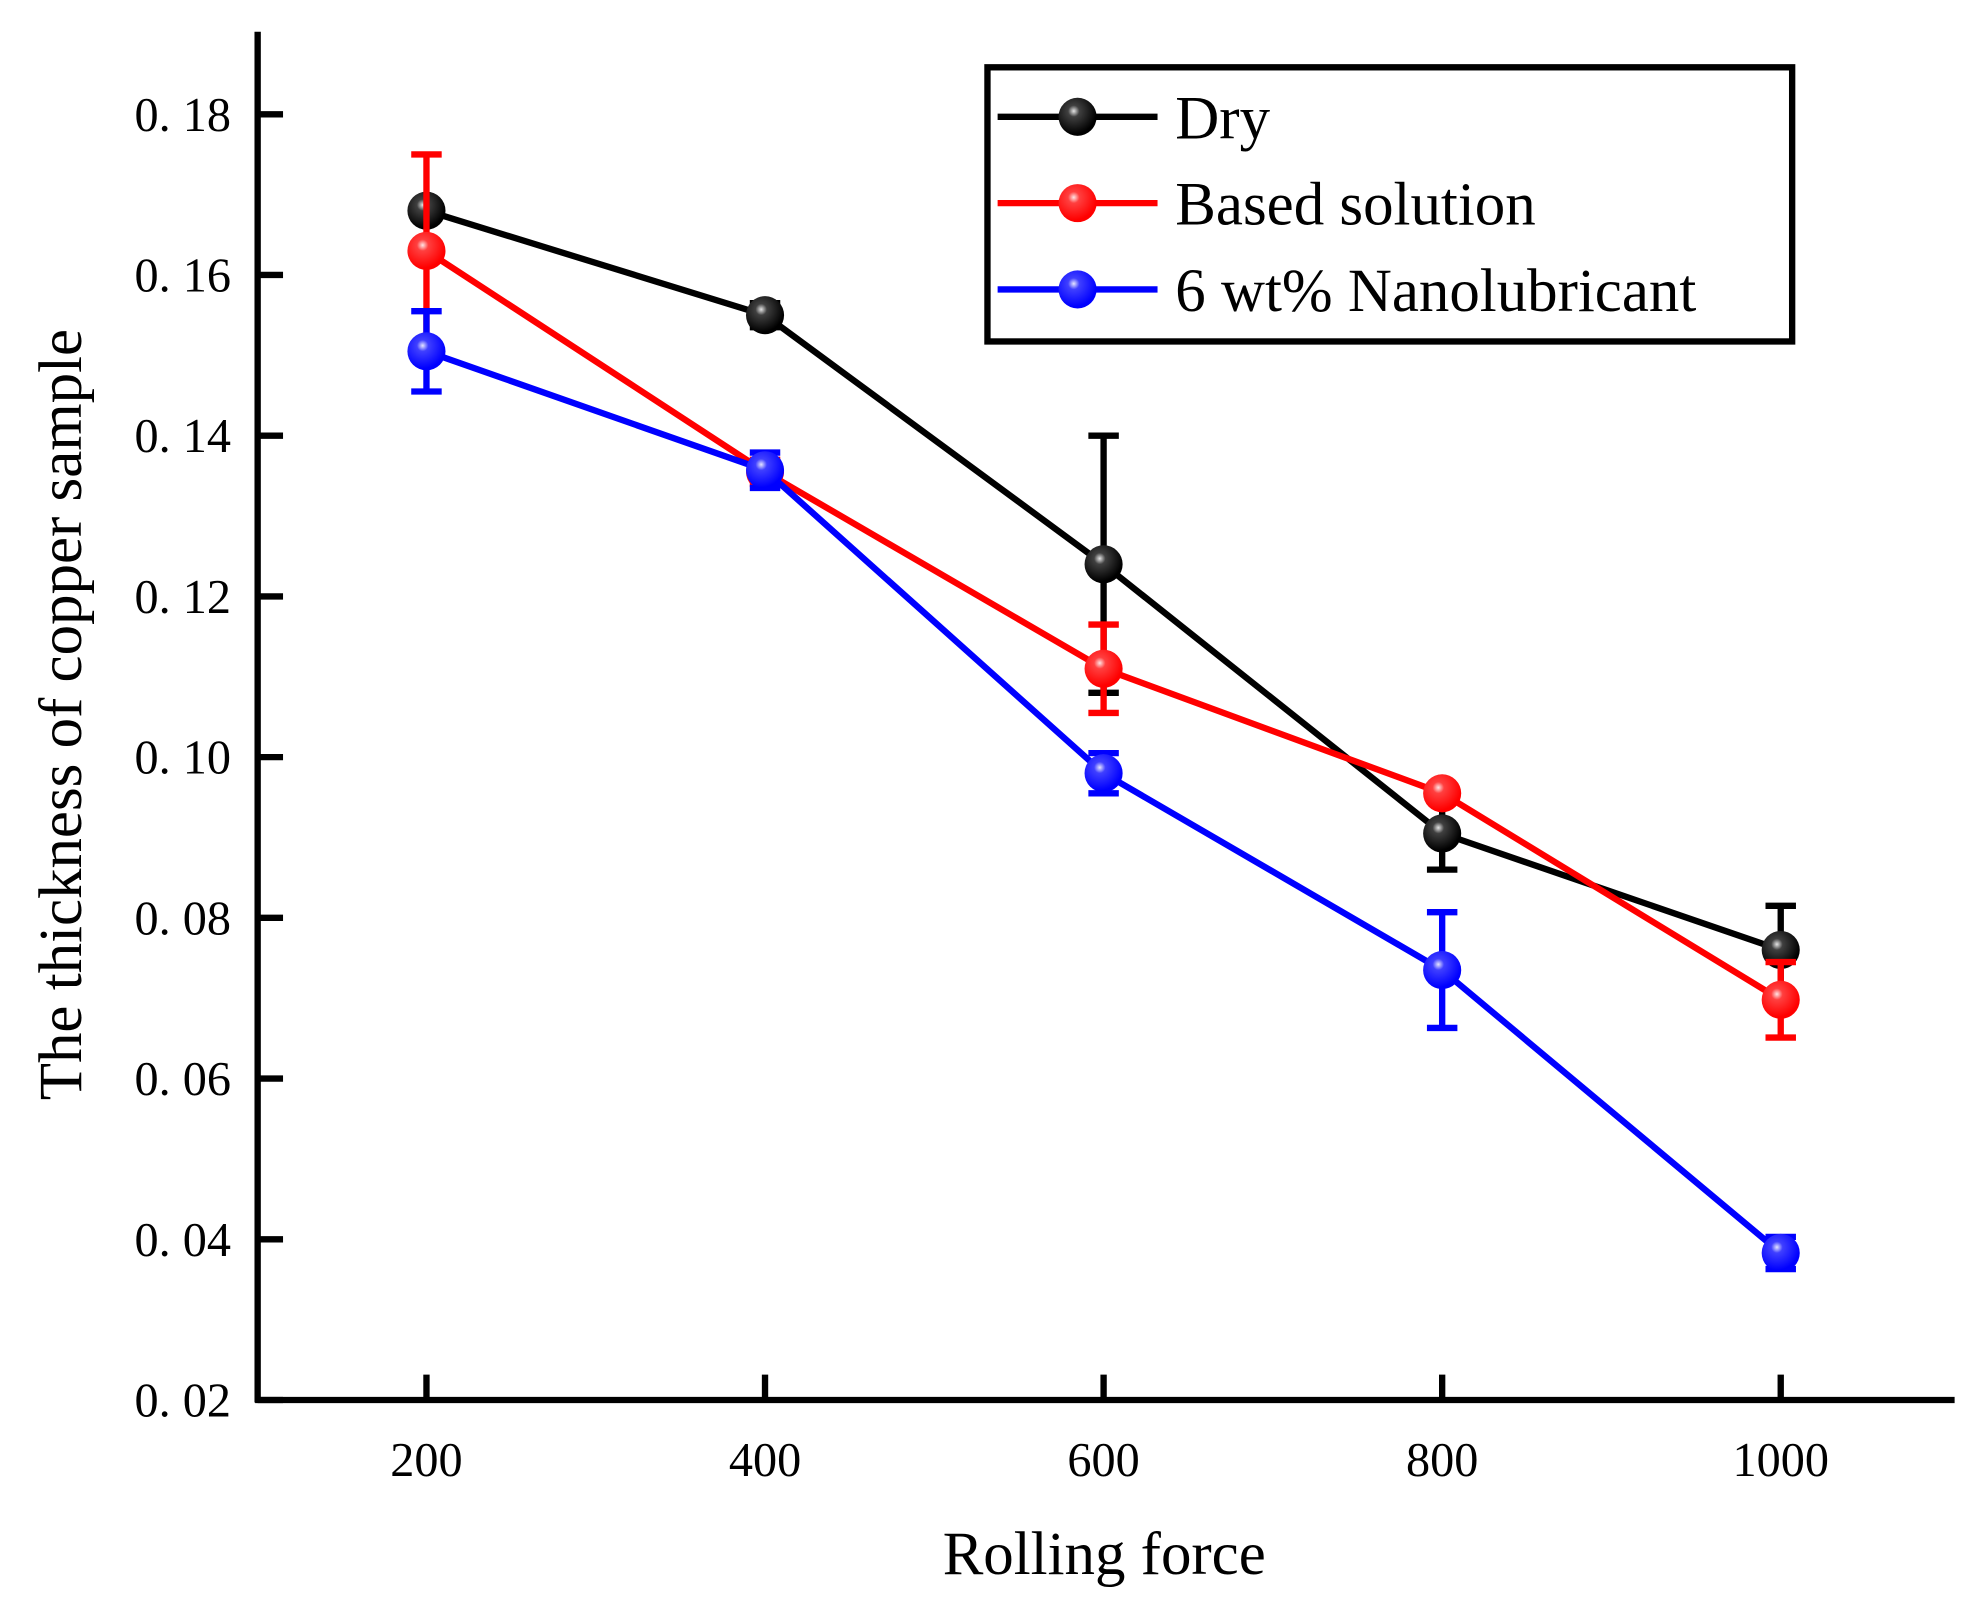  What do you see at coordinates (1222, 118) in the screenshot?
I see `legend-label: Dry` at bounding box center [1222, 118].